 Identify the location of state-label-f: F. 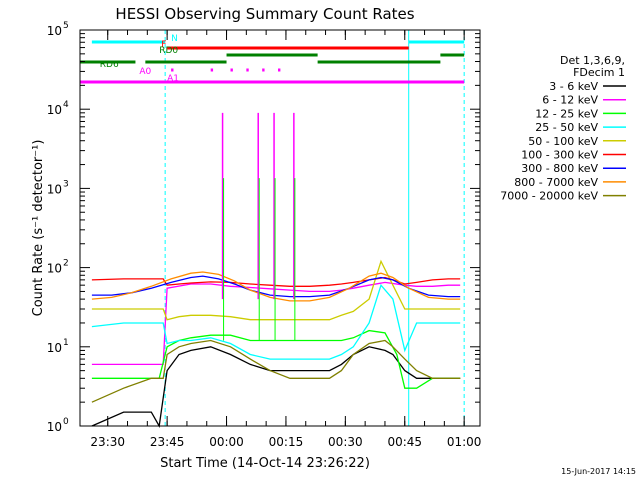
(163, 45).